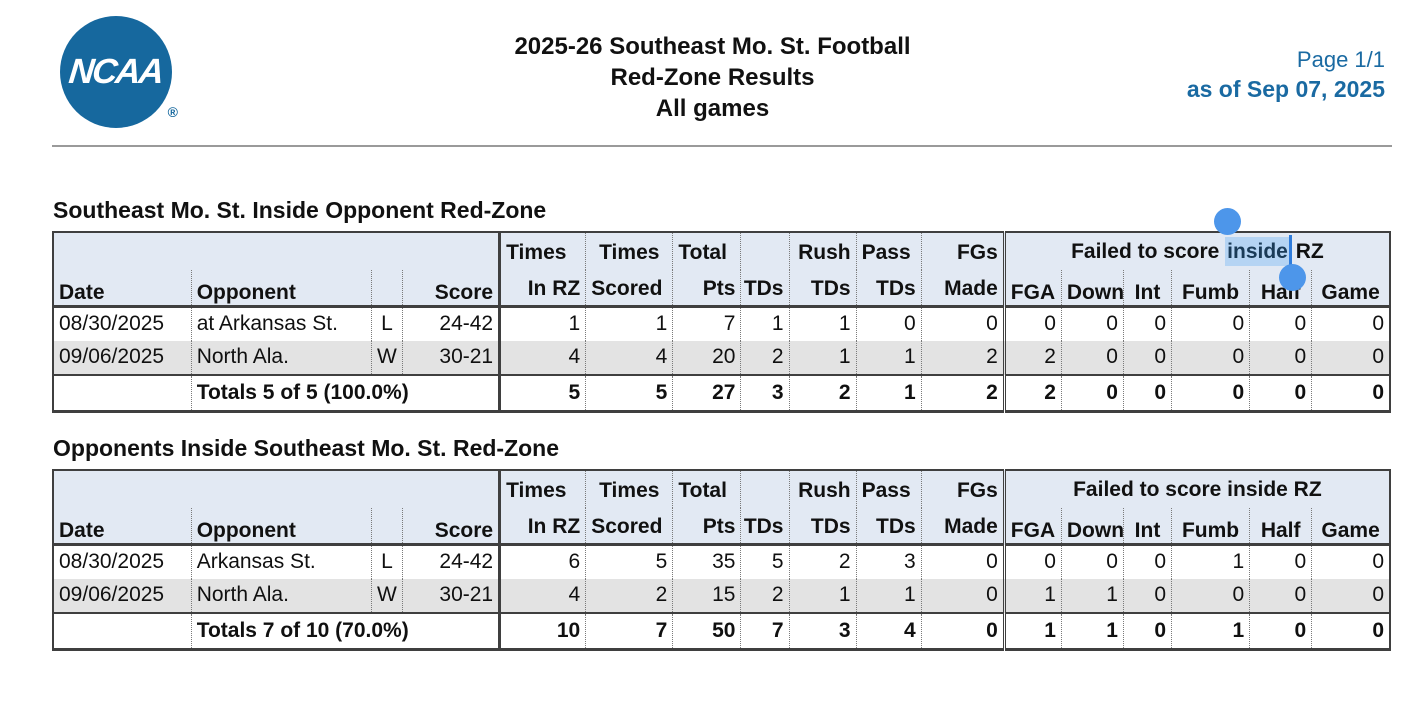  I want to click on cell-times-in-rz: 10, so click(542, 630).